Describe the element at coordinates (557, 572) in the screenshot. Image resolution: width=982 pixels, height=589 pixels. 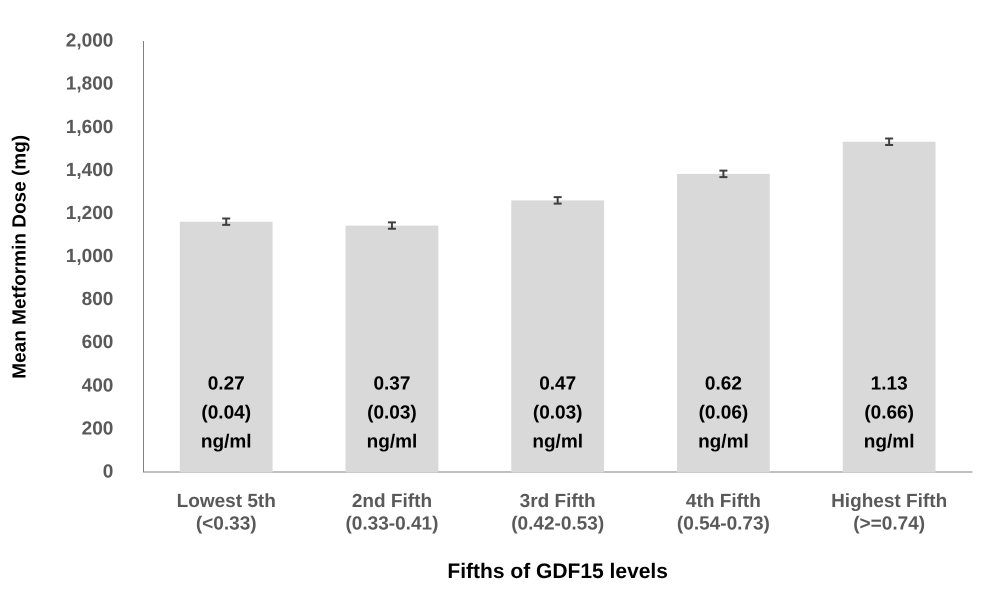
I see `x-axis-title: Fifths of GDF15 levels` at that location.